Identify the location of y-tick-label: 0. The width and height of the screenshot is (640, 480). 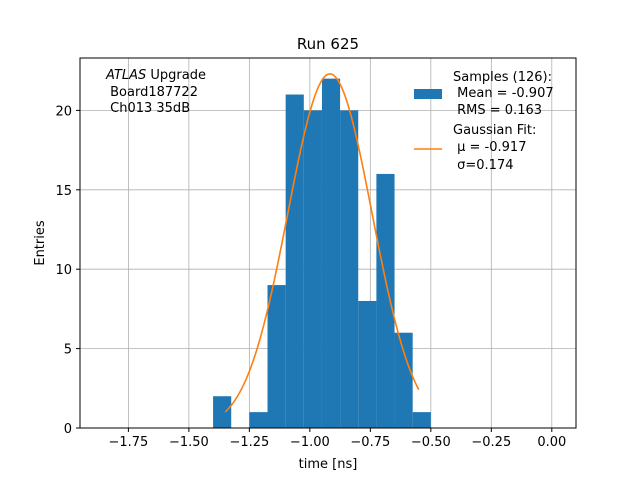
(68, 429).